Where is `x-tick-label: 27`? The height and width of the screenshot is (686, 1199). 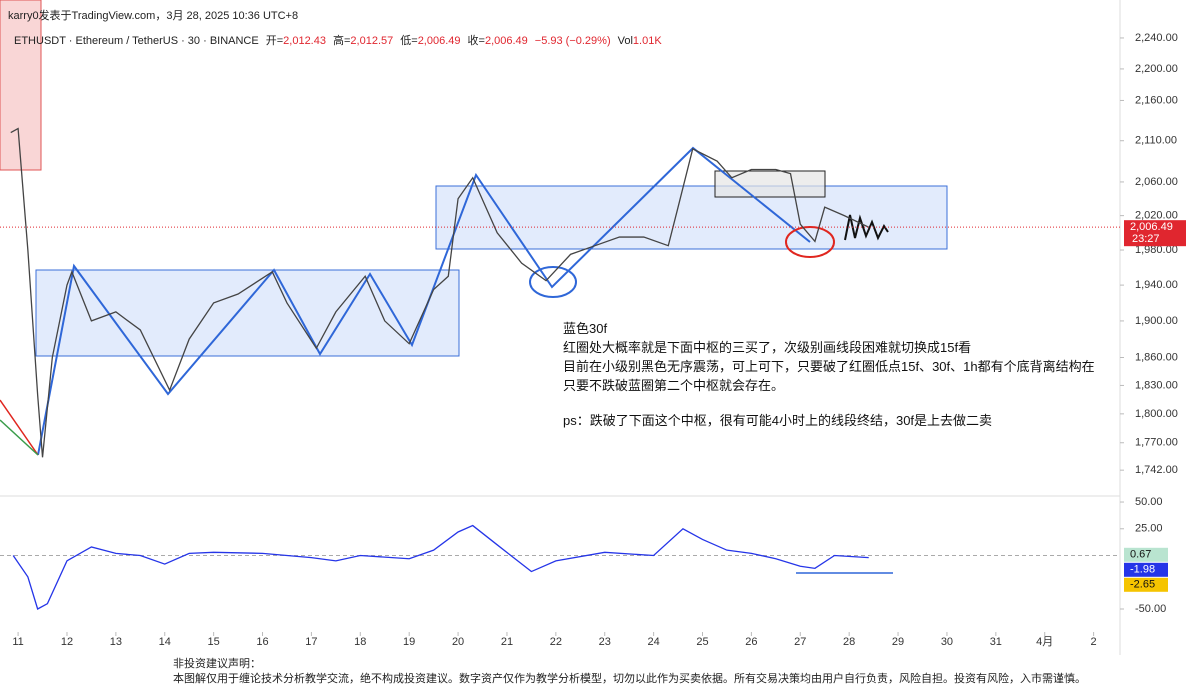
x-tick-label: 27 is located at coordinates (800, 642).